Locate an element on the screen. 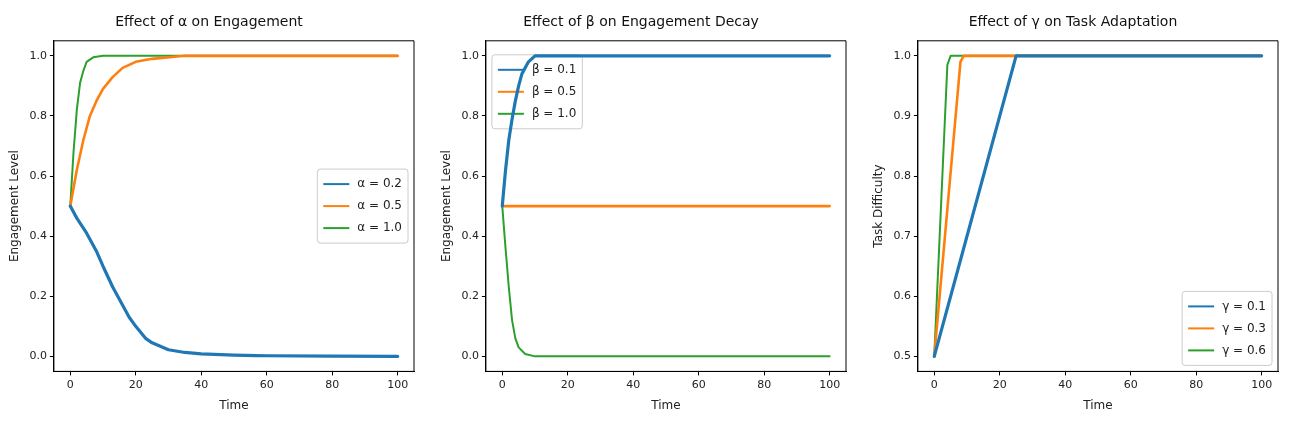 This screenshot has height=421, width=1296. legend-label: γ = 0.6 is located at coordinates (1244, 349).